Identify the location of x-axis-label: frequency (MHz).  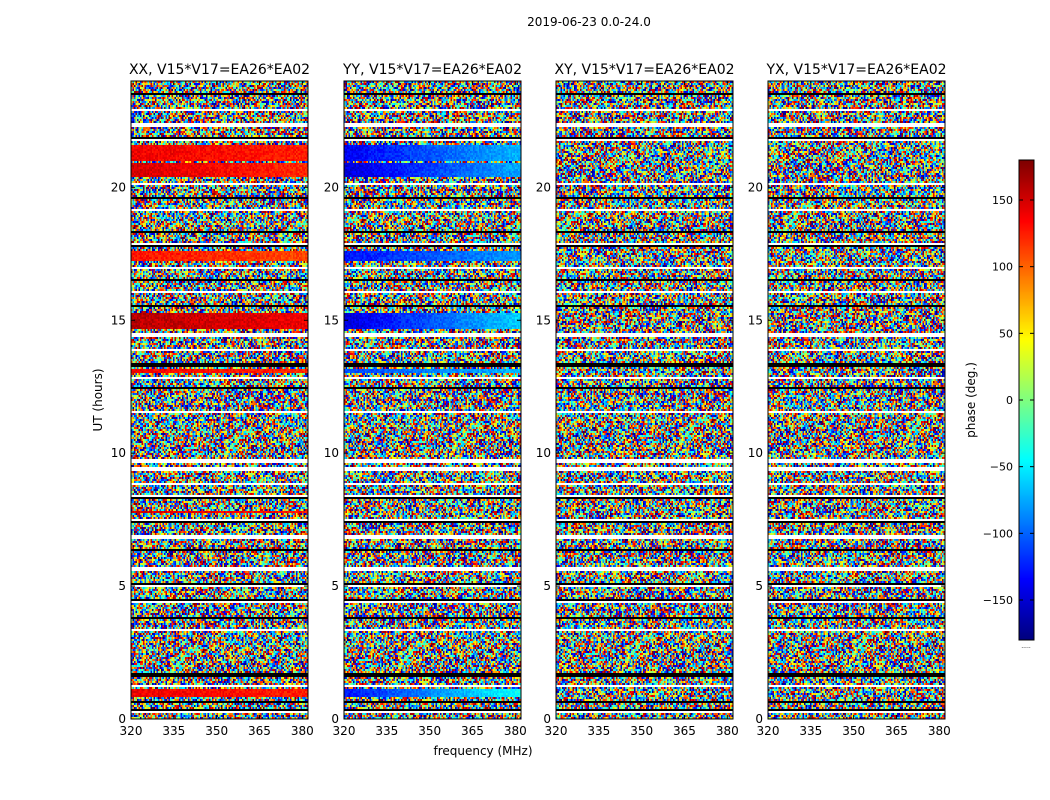
(482, 751).